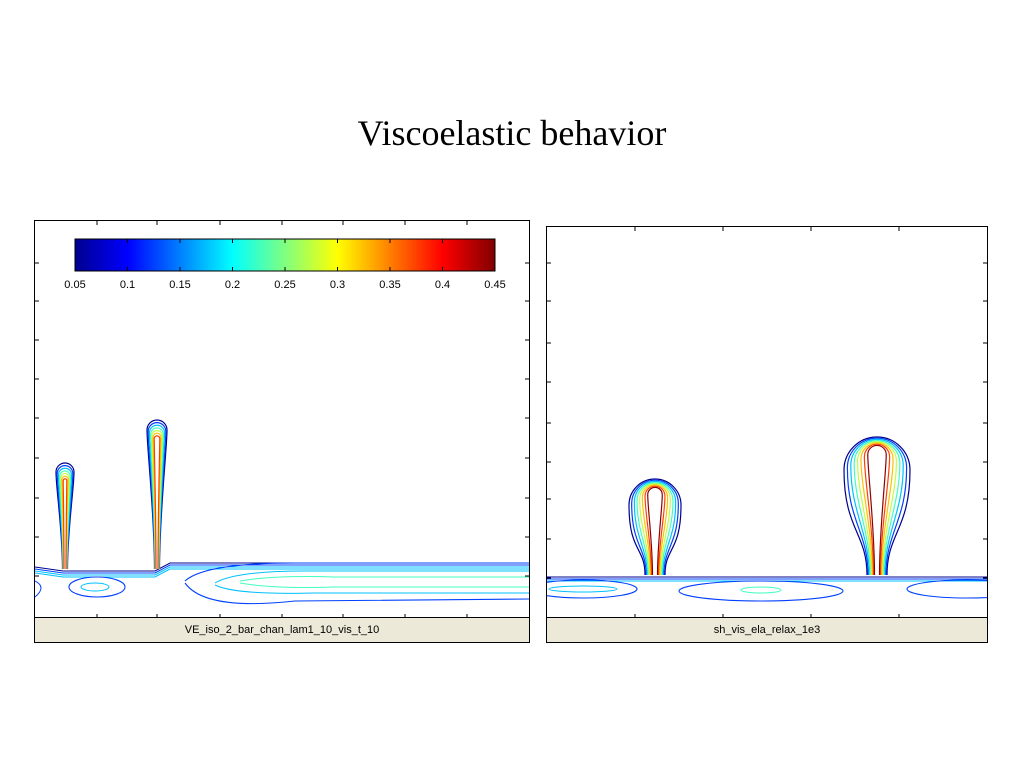 This screenshot has height=768, width=1024. Describe the element at coordinates (75, 285) in the screenshot. I see `colorbar-tick-label: 0.05` at that location.